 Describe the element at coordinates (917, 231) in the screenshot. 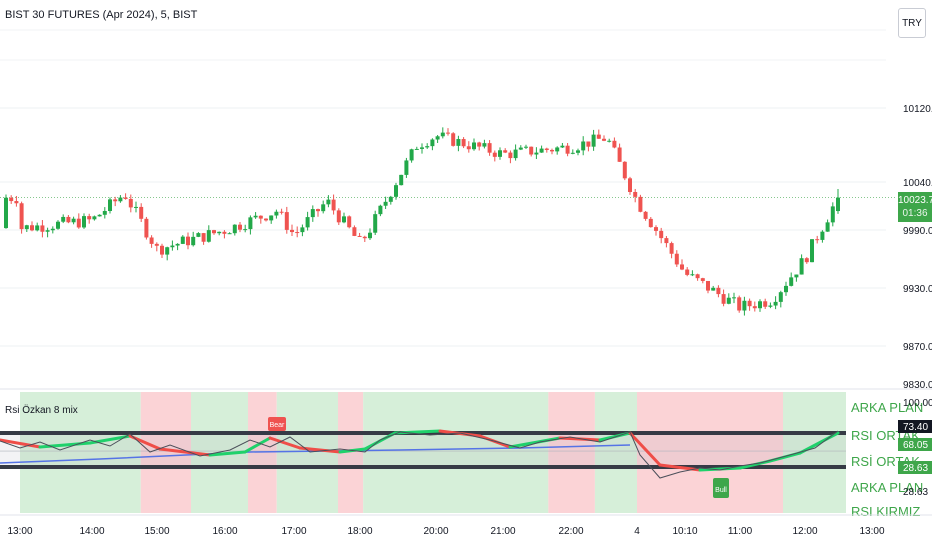

I see `price-tick-label: 9990.00` at that location.